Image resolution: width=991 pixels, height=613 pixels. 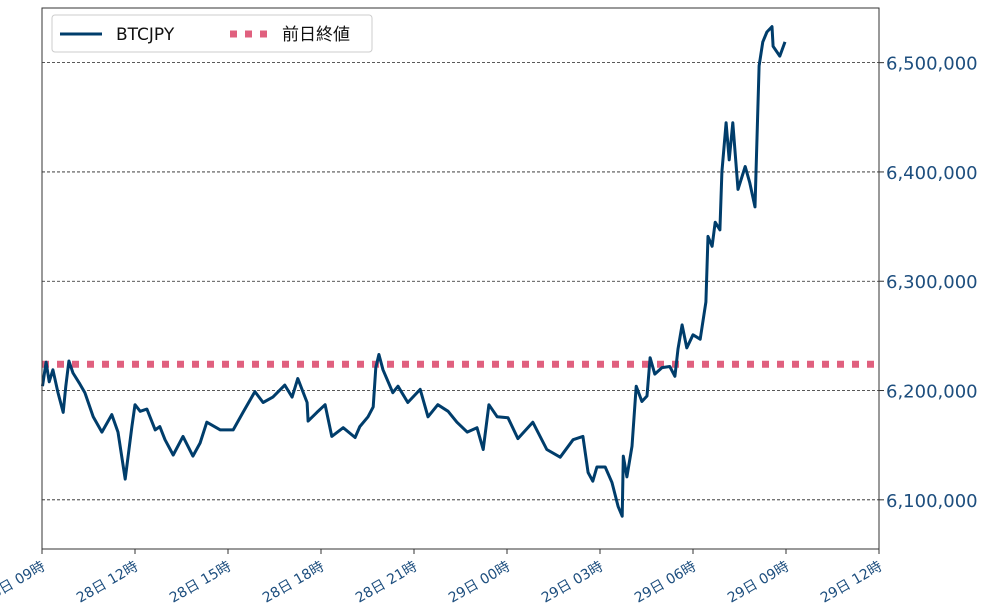 What do you see at coordinates (932, 64) in the screenshot?
I see `y-tick-label: 6,500,000` at bounding box center [932, 64].